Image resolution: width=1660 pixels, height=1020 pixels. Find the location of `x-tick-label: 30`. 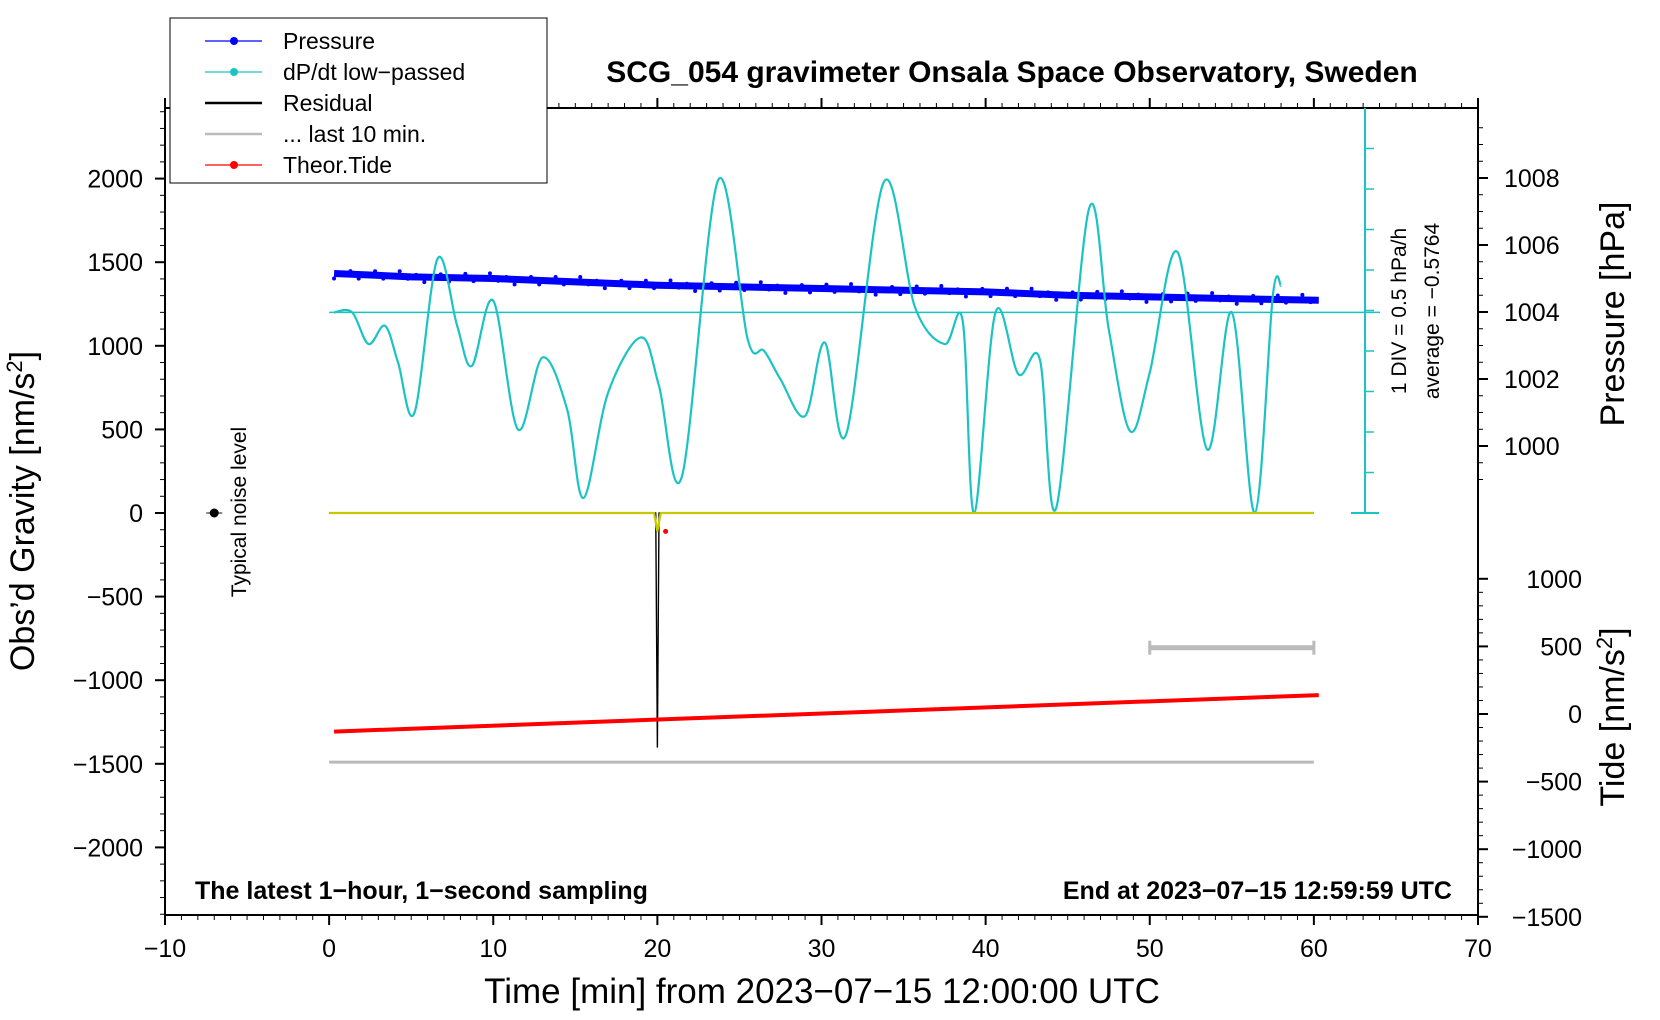

x-tick-label: 30 is located at coordinates (822, 949).